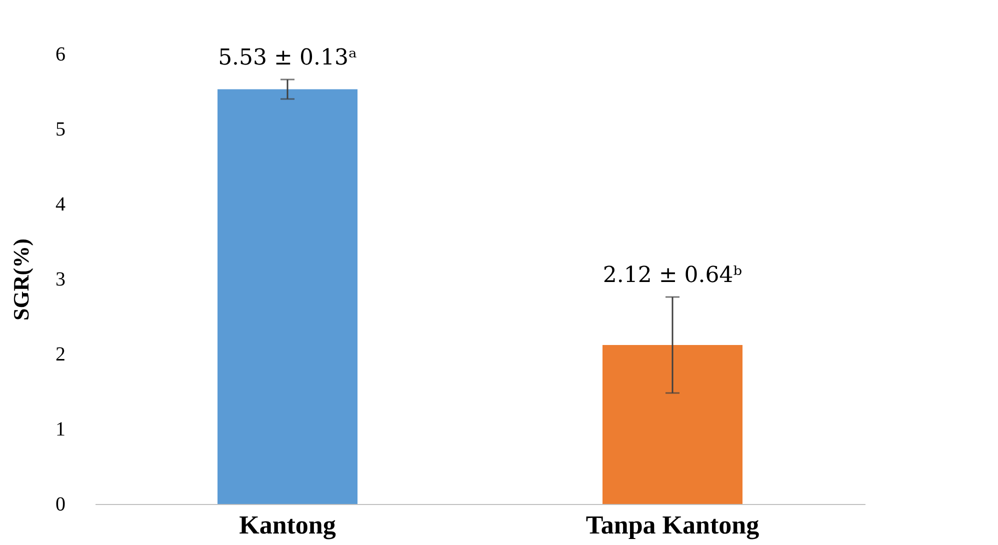 The width and height of the screenshot is (998, 545). Describe the element at coordinates (61, 55) in the screenshot. I see `y-tick-label: 6` at that location.